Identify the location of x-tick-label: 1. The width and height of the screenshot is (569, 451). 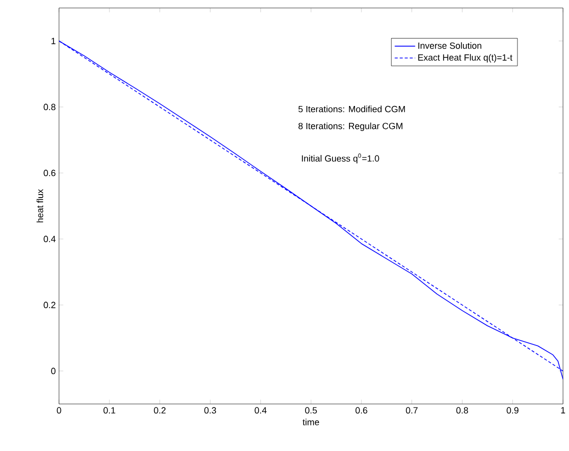
(563, 410).